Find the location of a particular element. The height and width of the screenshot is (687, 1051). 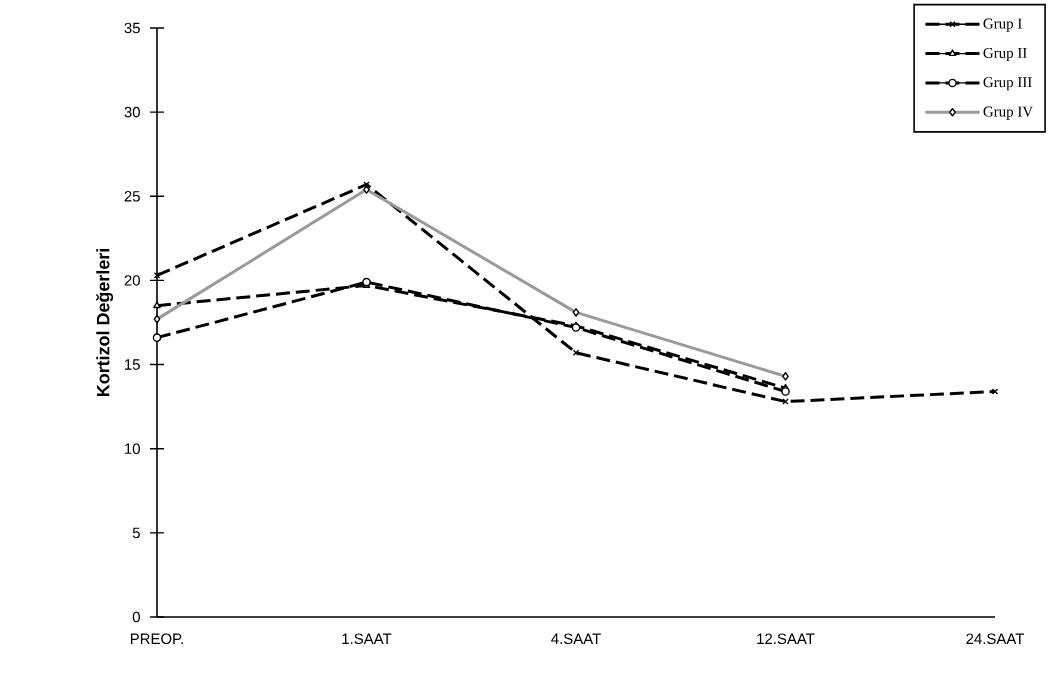

y-tick-label: 25 is located at coordinates (132, 196).